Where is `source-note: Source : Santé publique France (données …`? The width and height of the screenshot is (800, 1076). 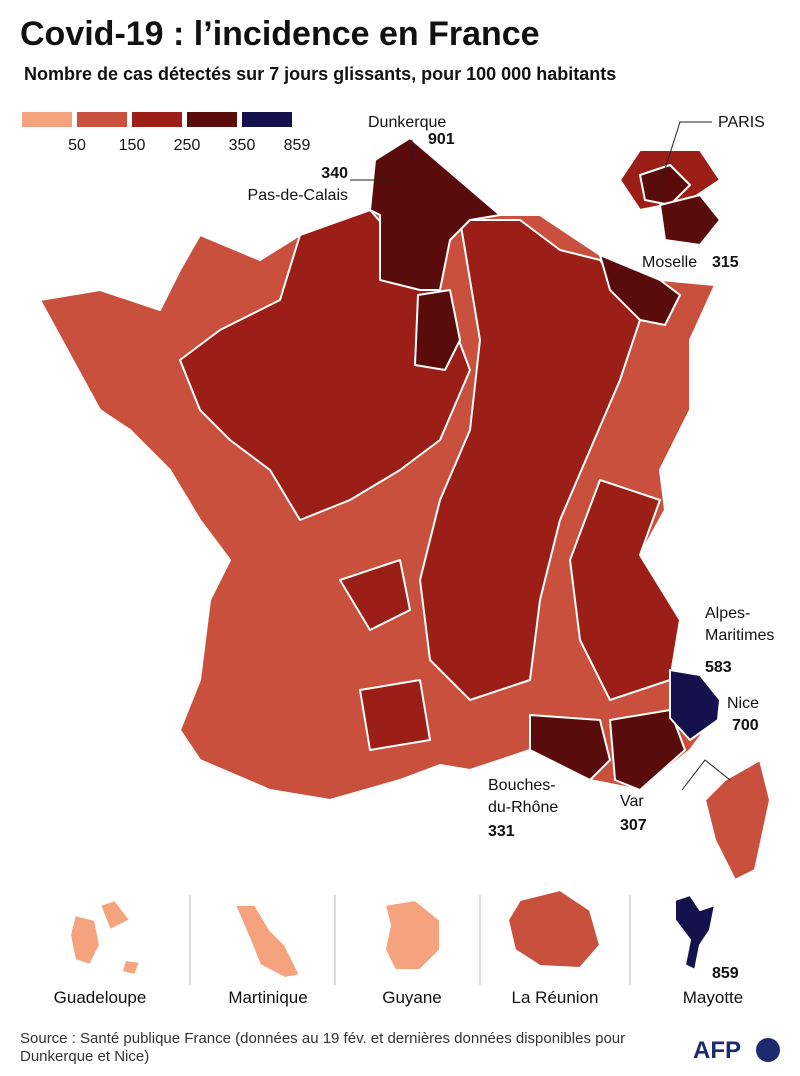
source-note: Source : Santé publique France (données … is located at coordinates (323, 1047).